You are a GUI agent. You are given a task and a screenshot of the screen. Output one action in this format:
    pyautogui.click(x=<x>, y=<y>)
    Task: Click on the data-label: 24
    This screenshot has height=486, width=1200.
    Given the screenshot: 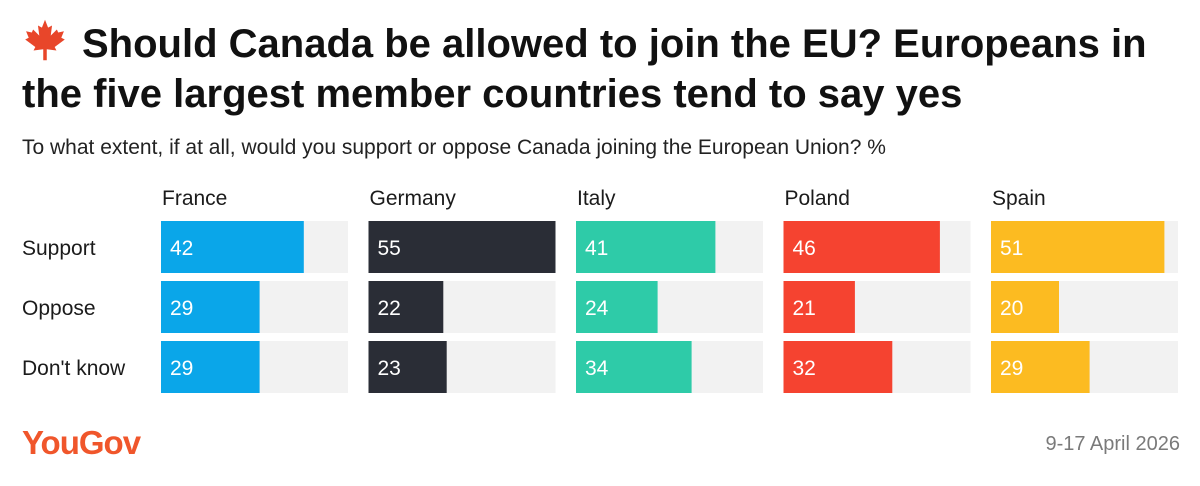 What is the action you would take?
    pyautogui.click(x=597, y=308)
    